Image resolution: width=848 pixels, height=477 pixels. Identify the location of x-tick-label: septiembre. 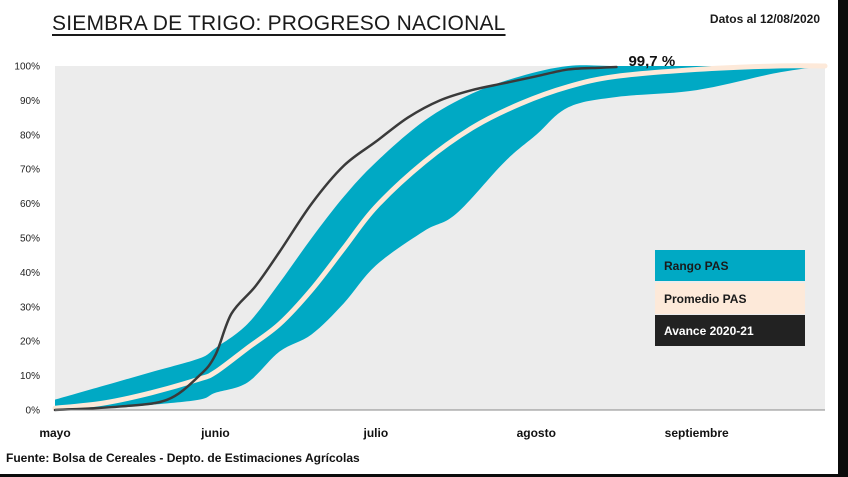
(697, 433).